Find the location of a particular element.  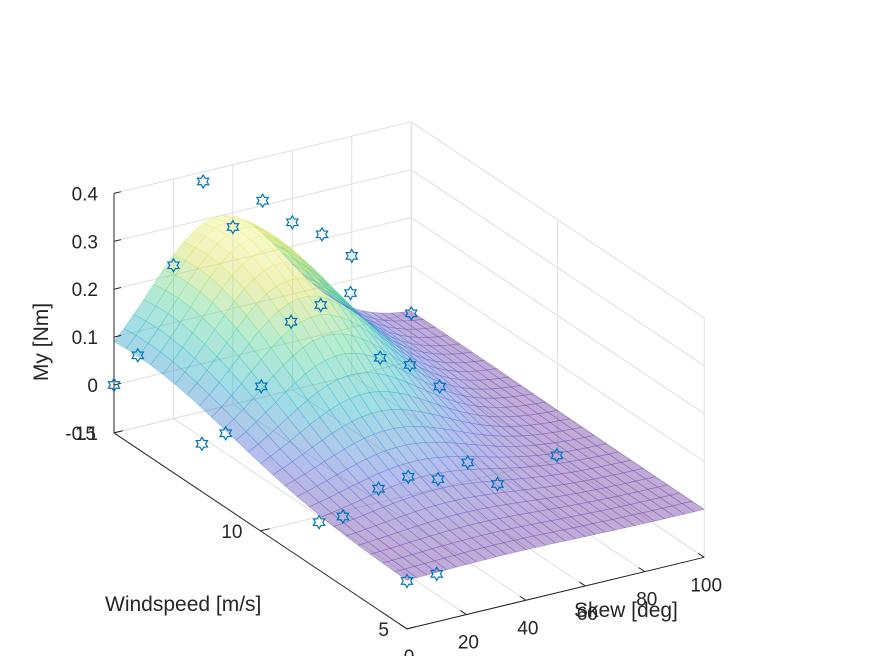

x-tick is located at coordinates (523, 598).